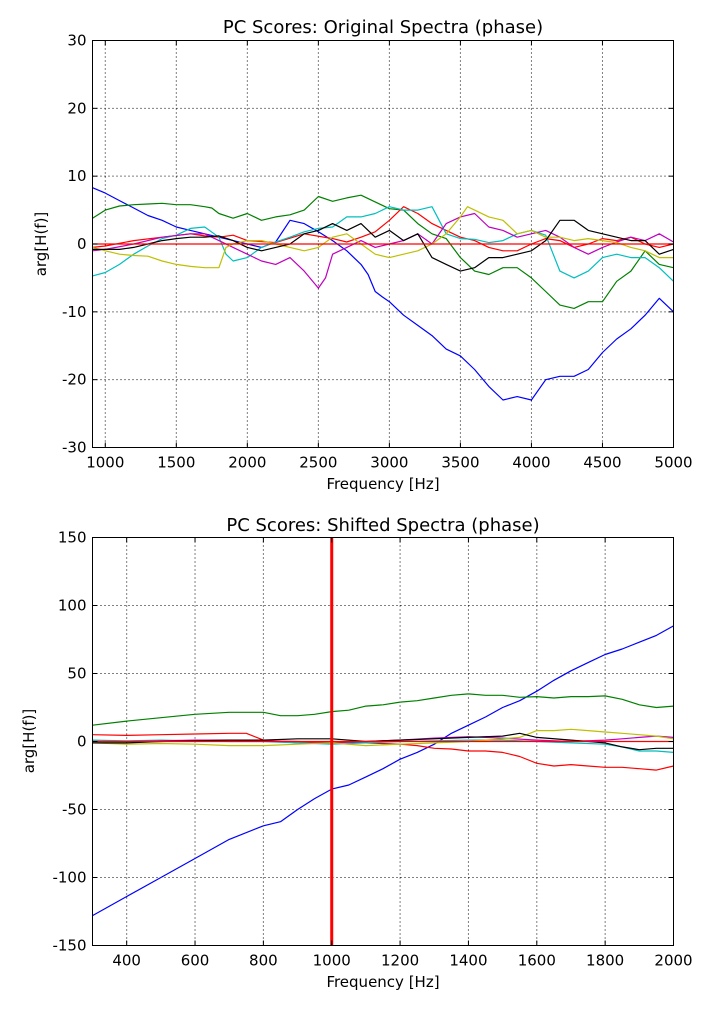 The width and height of the screenshot is (712, 1012). I want to click on bottom-chart-y-tick-label: 50, so click(76, 674).